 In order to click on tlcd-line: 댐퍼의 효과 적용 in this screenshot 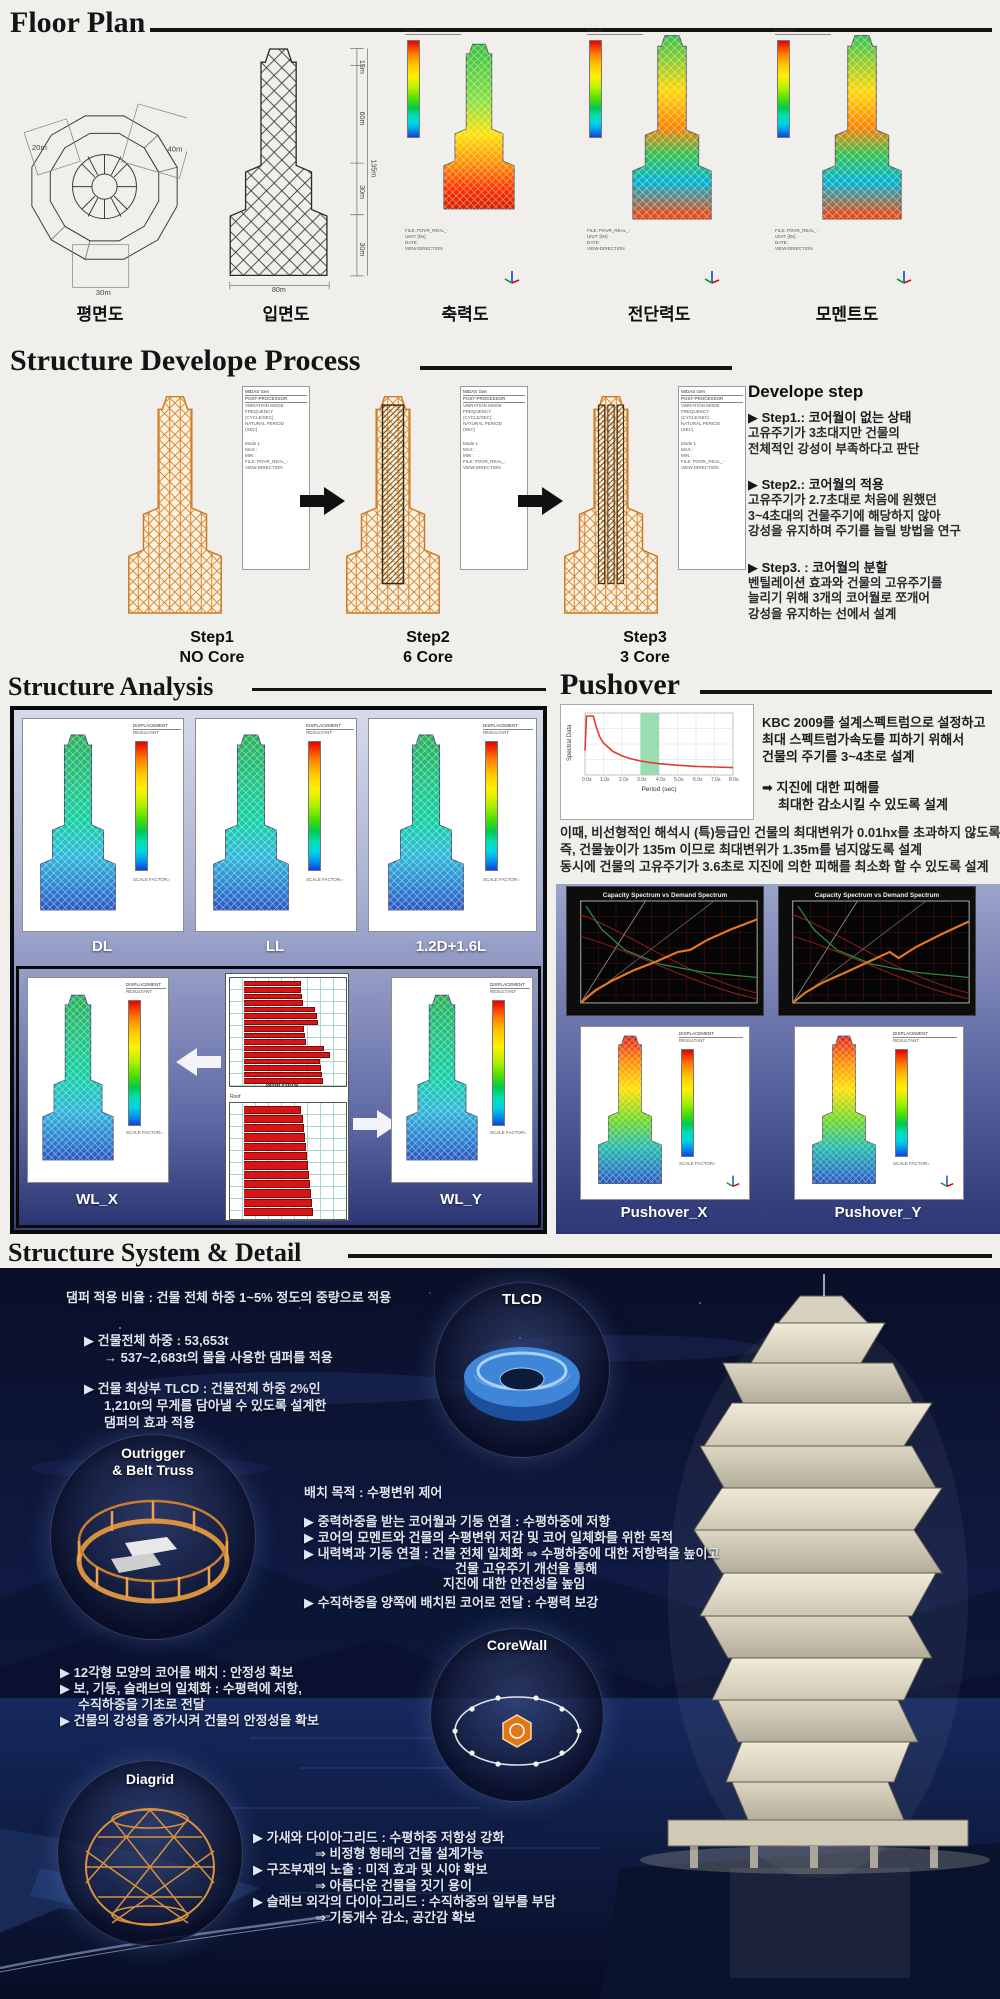, I will do `click(149, 1422)`.